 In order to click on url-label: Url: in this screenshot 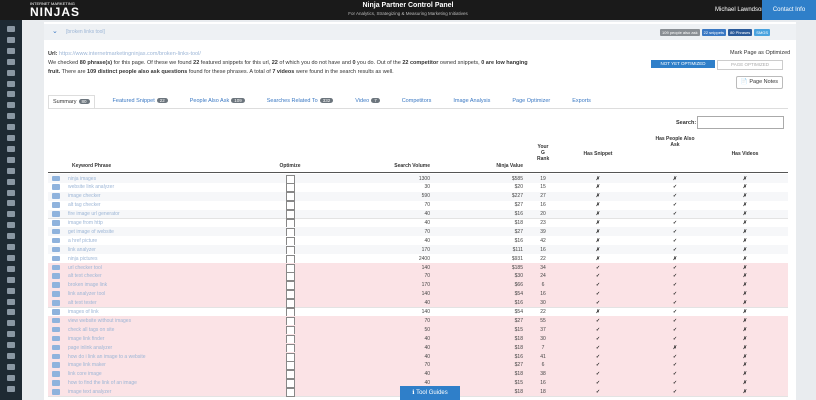, I will do `click(53, 54)`.